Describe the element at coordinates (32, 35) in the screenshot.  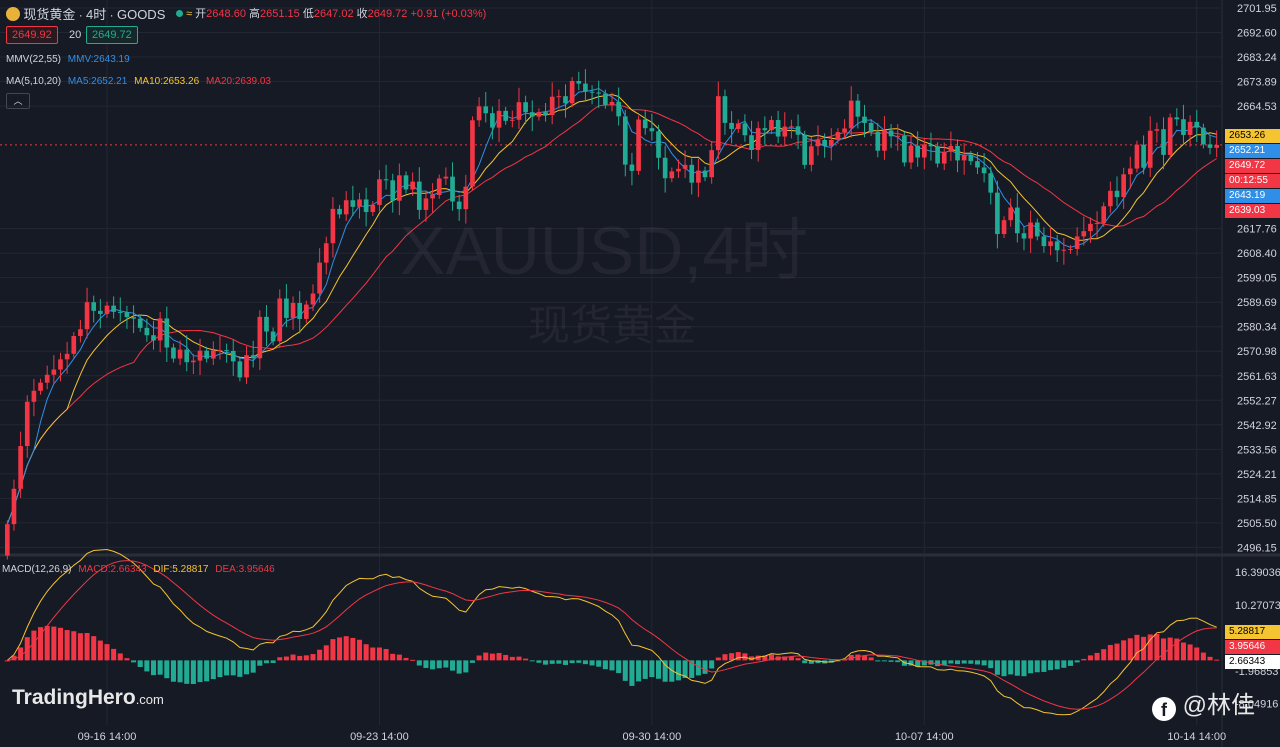
I see `sell-button: 2649.92` at that location.